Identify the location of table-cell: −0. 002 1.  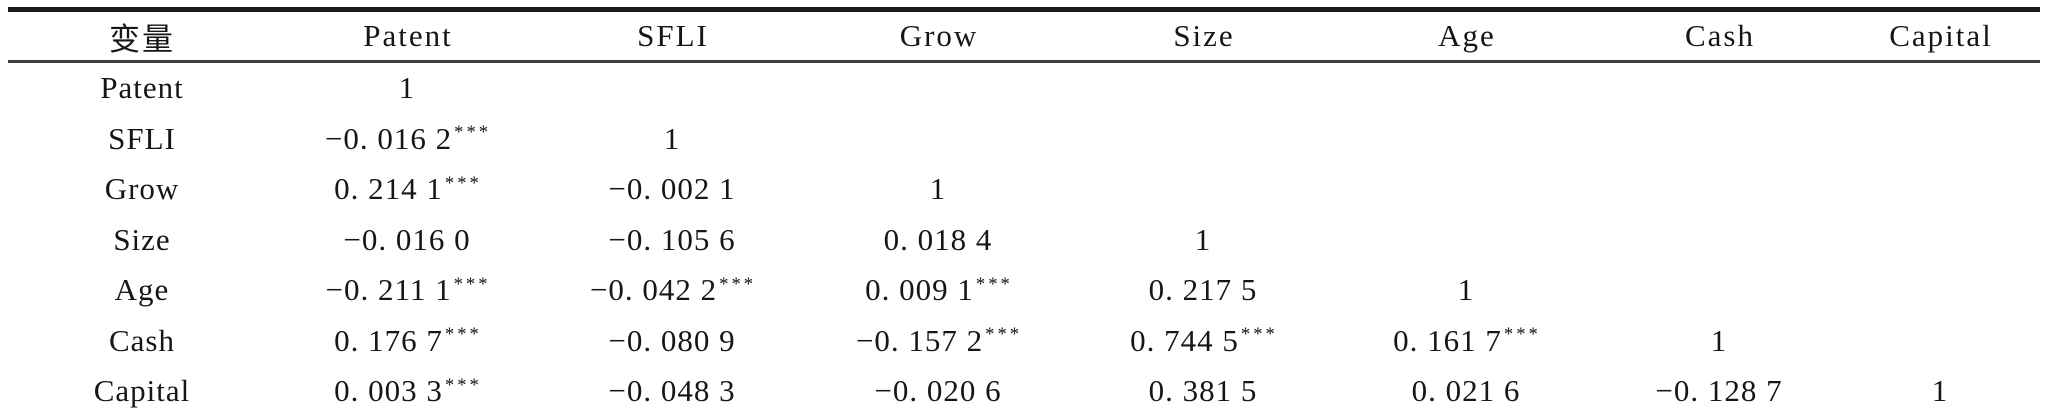
(673, 189).